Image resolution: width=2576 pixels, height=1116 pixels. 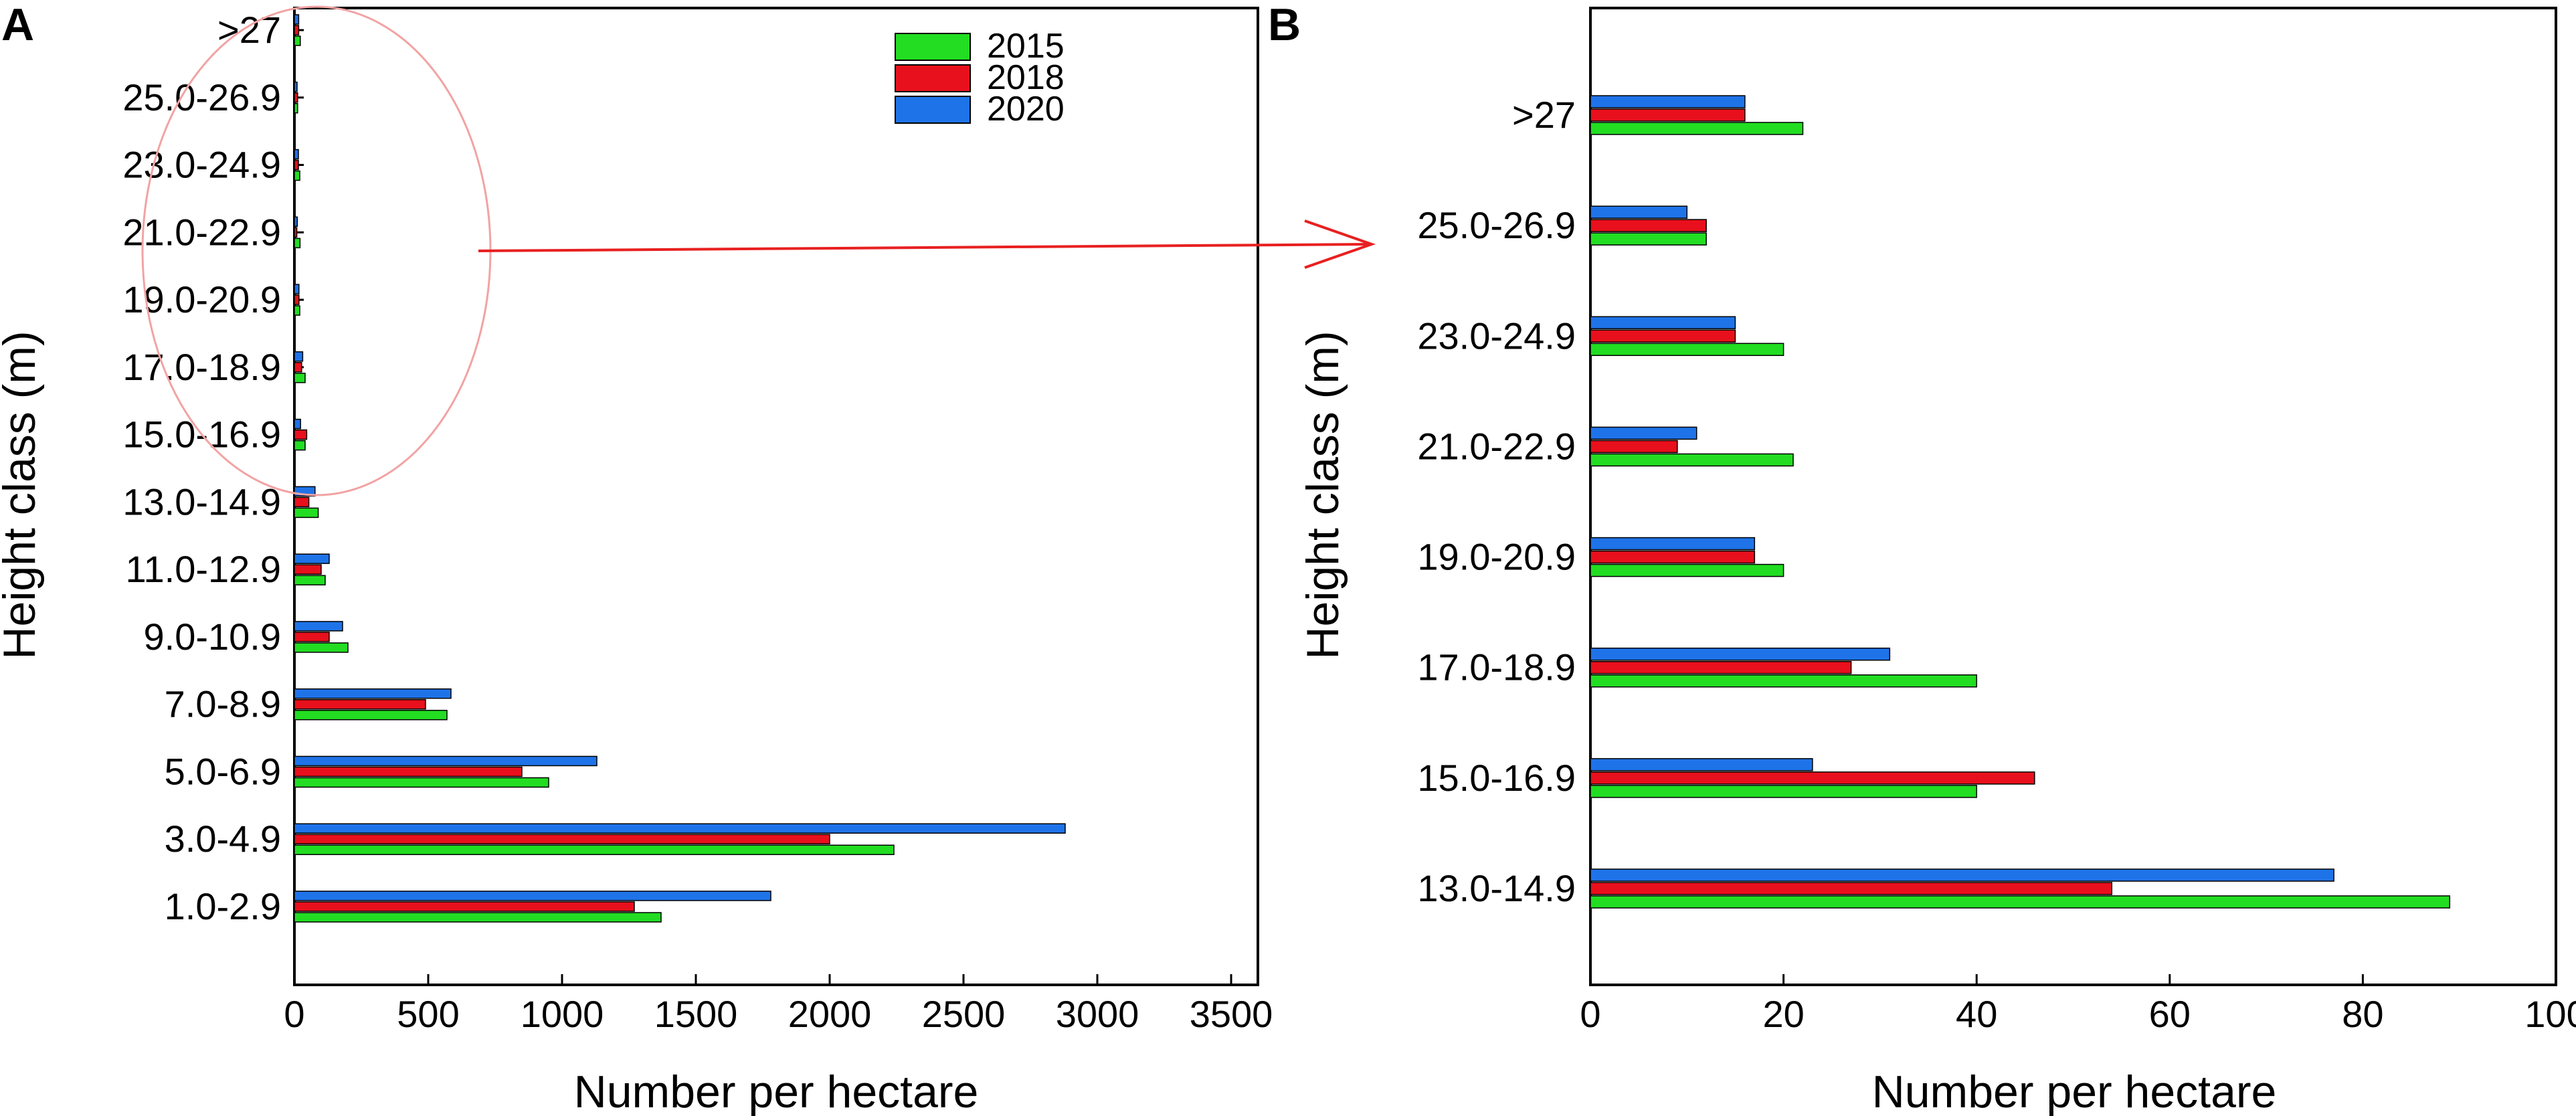 I want to click on x-tick-label: 2500, so click(x=964, y=1014).